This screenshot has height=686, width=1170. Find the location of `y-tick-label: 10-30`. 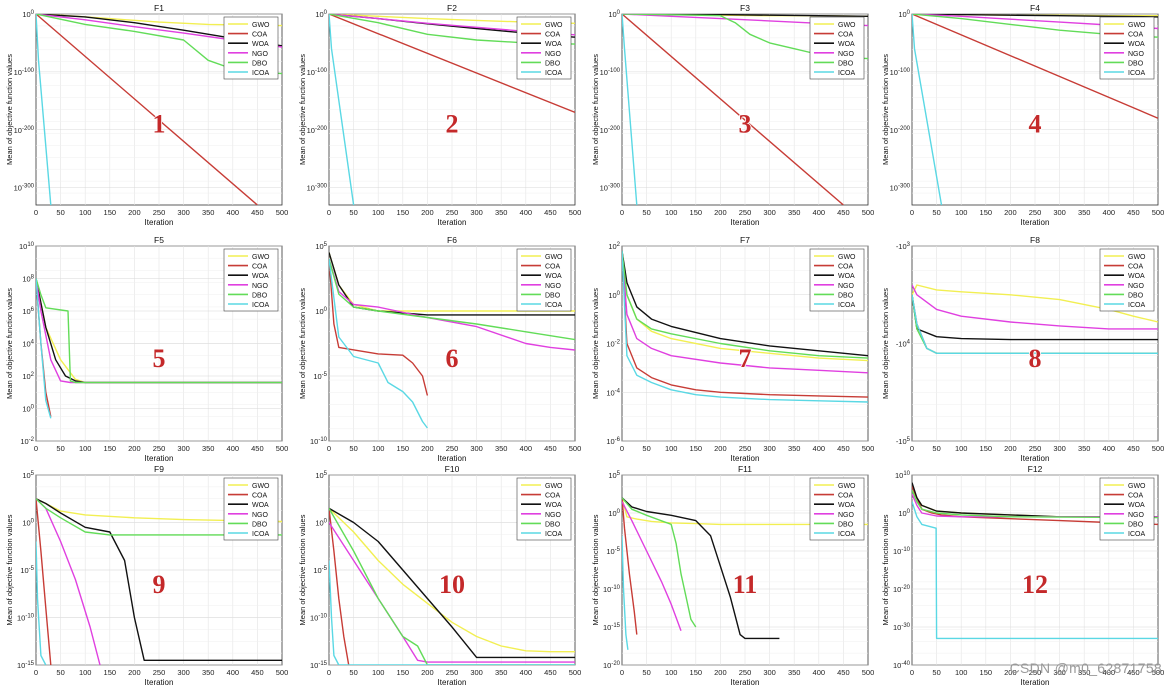

y-tick-label: 10-30 is located at coordinates (902, 627).